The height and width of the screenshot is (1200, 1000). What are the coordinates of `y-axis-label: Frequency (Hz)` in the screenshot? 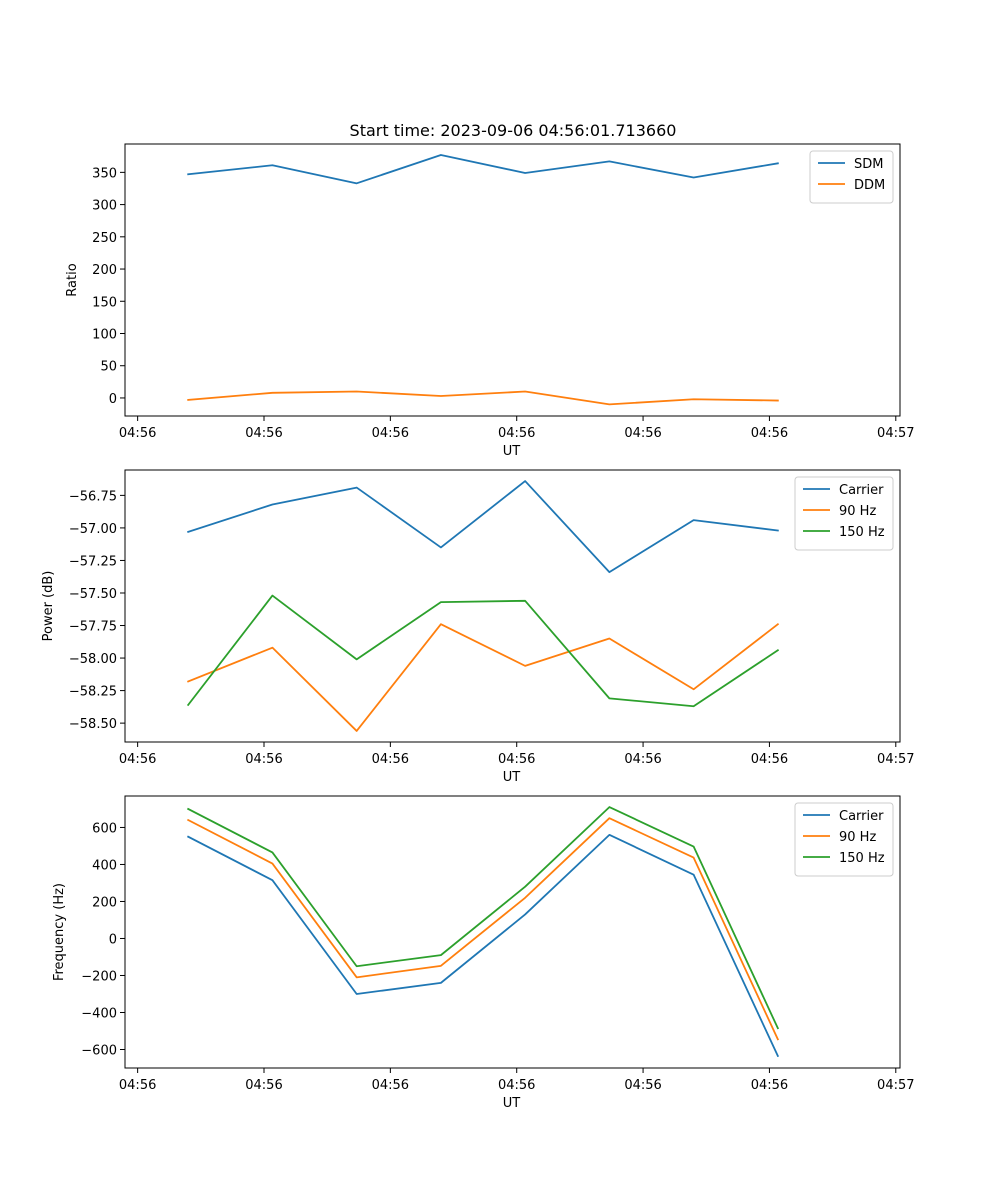 It's located at (59, 932).